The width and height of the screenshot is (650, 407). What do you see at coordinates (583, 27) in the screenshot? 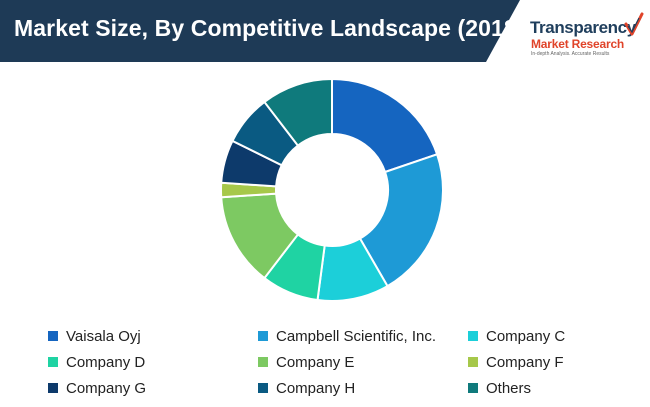
I see `logo-text-primary: Transparency` at bounding box center [583, 27].